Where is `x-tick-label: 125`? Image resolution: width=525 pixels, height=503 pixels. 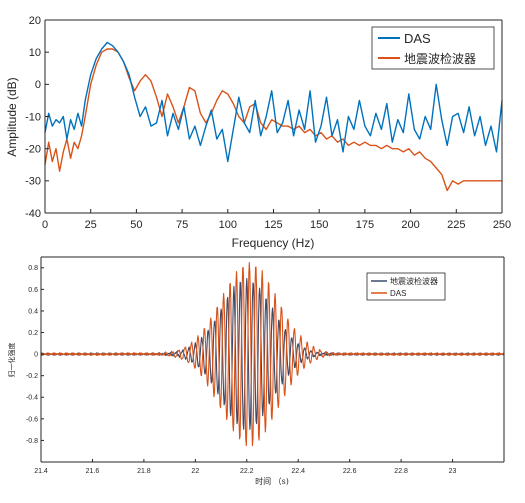
x-tick-label: 125 is located at coordinates (273, 225).